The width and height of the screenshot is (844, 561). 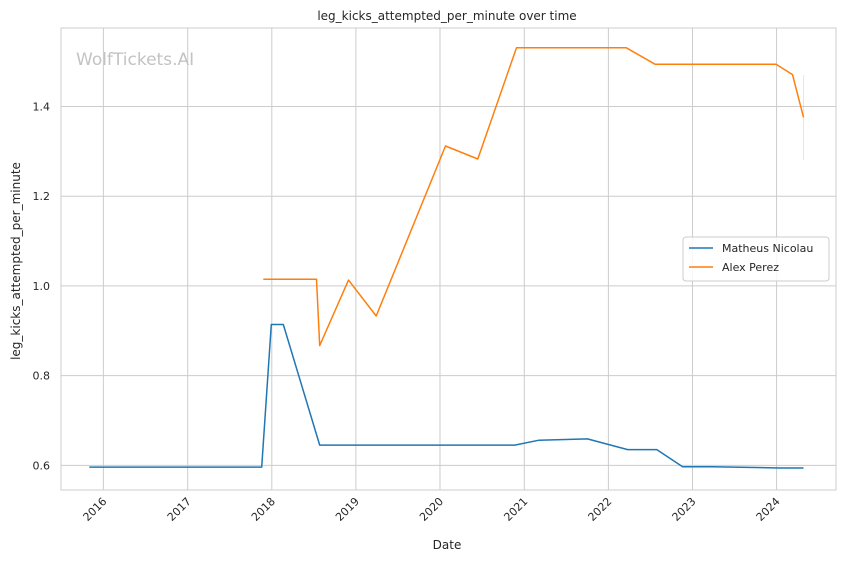 What do you see at coordinates (16, 261) in the screenshot?
I see `y-axis-label: leg_kicks_attempted_per_minute` at bounding box center [16, 261].